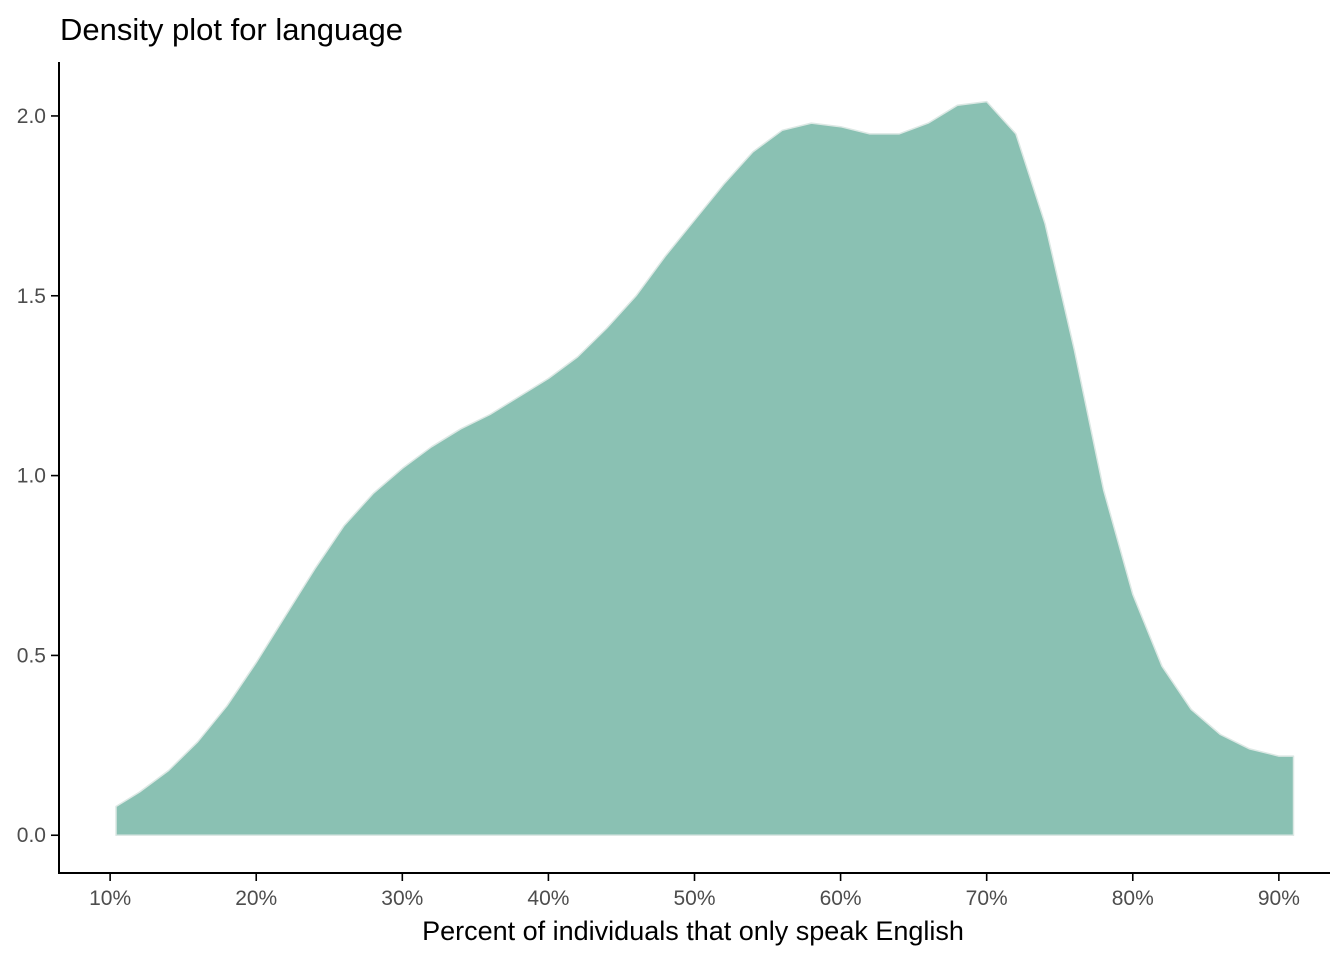 This screenshot has width=1344, height=960. Describe the element at coordinates (31, 655) in the screenshot. I see `y-tick-label: 0.5` at that location.